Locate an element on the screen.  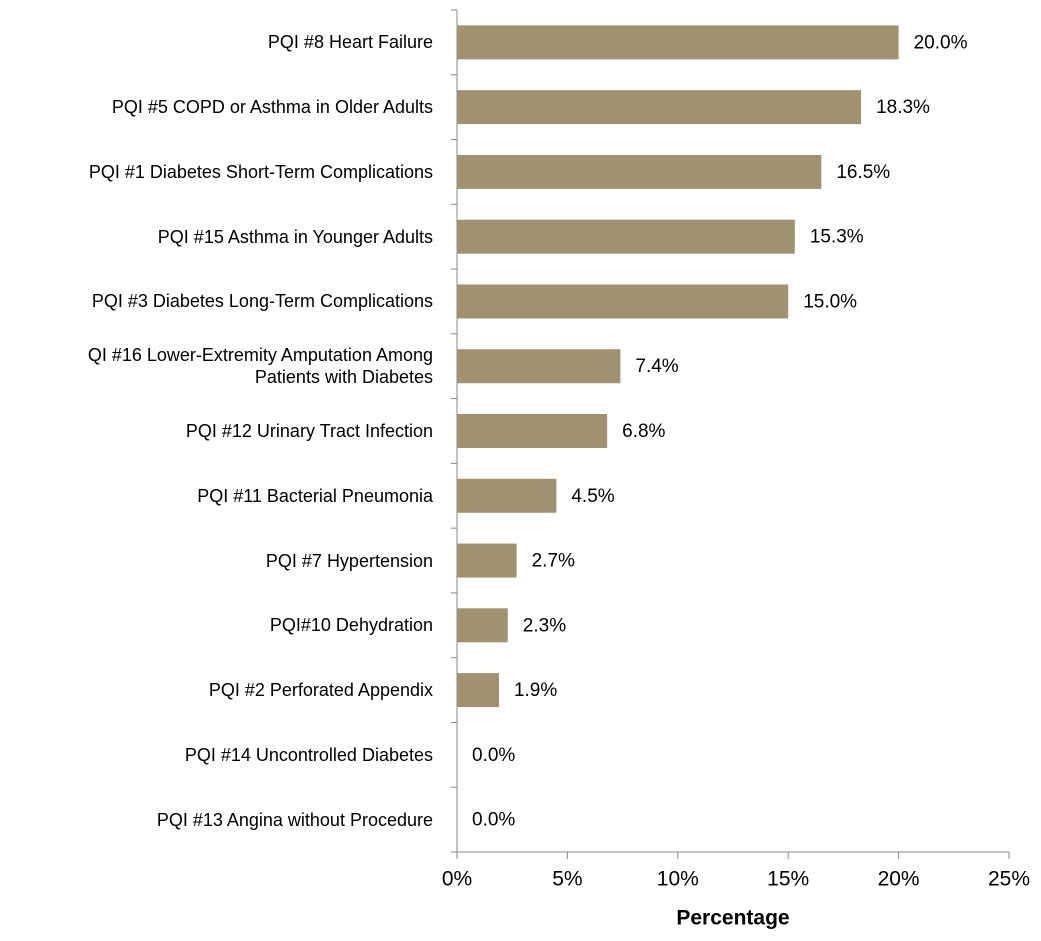
value-label: 20.0% is located at coordinates (941, 42).